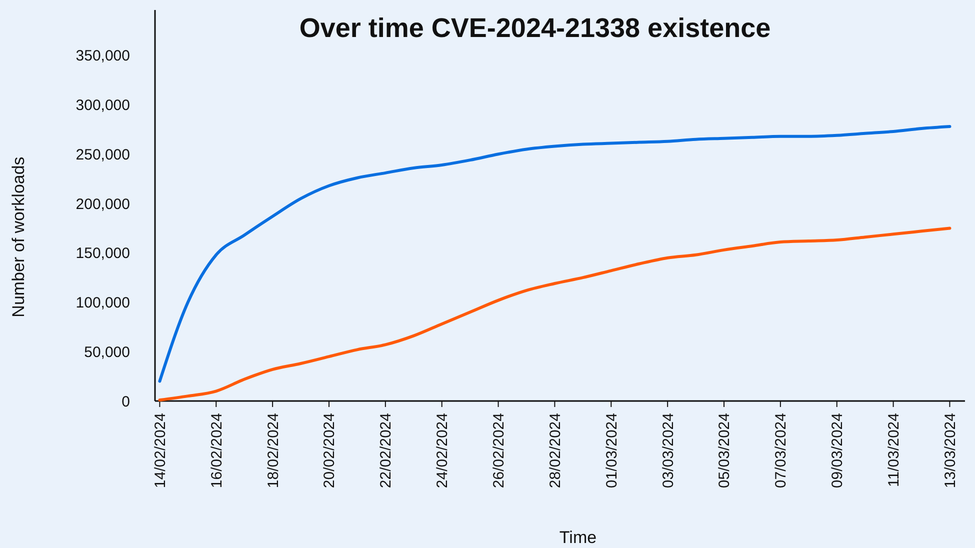 The width and height of the screenshot is (975, 548). What do you see at coordinates (725, 450) in the screenshot?
I see `x-tick-label: 05/03/2024` at bounding box center [725, 450].